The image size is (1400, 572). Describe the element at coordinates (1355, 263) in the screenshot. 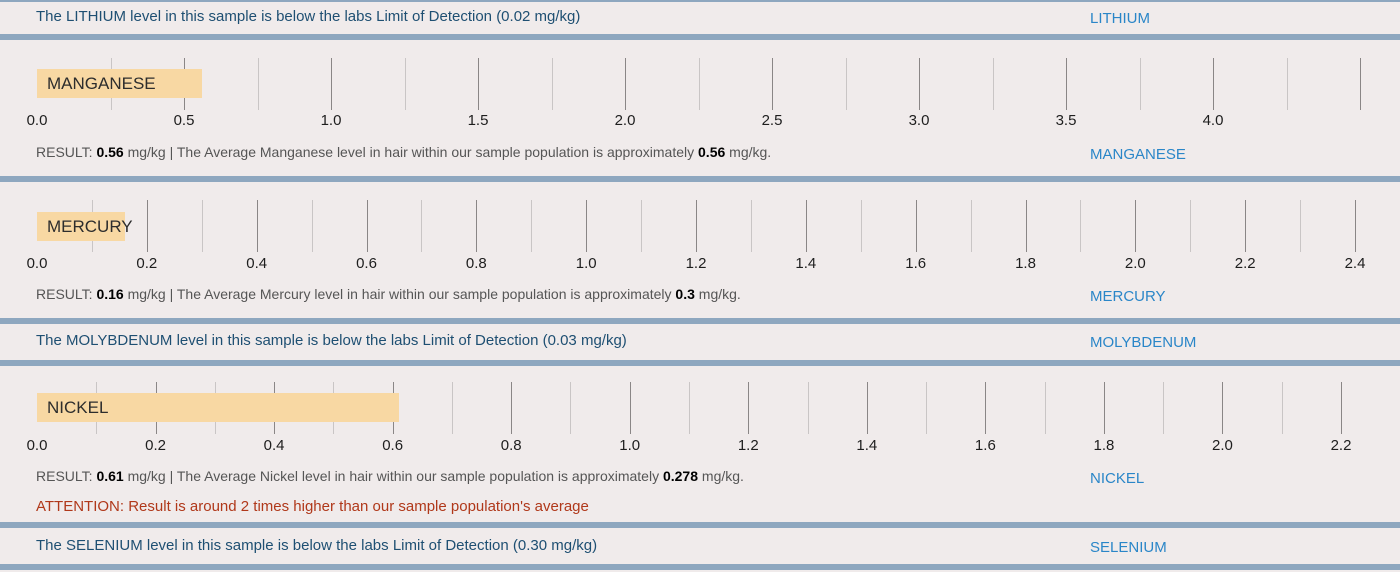

I see `tick-label: 2.4` at that location.